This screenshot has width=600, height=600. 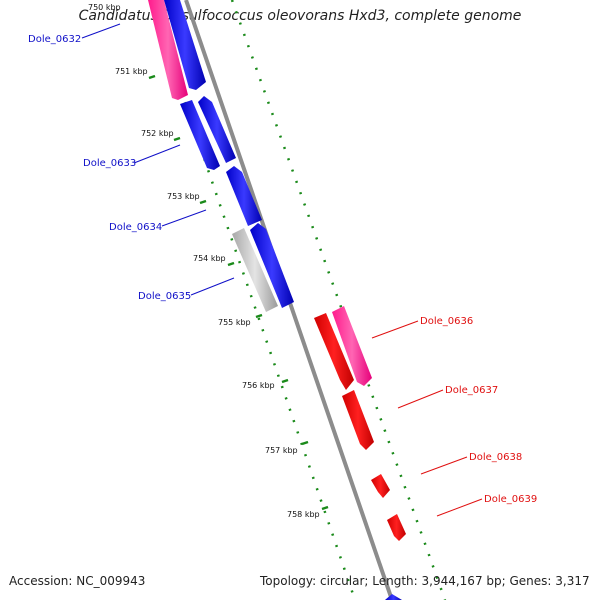 I want to click on kbp-label: 756 kbp, so click(x=258, y=385).